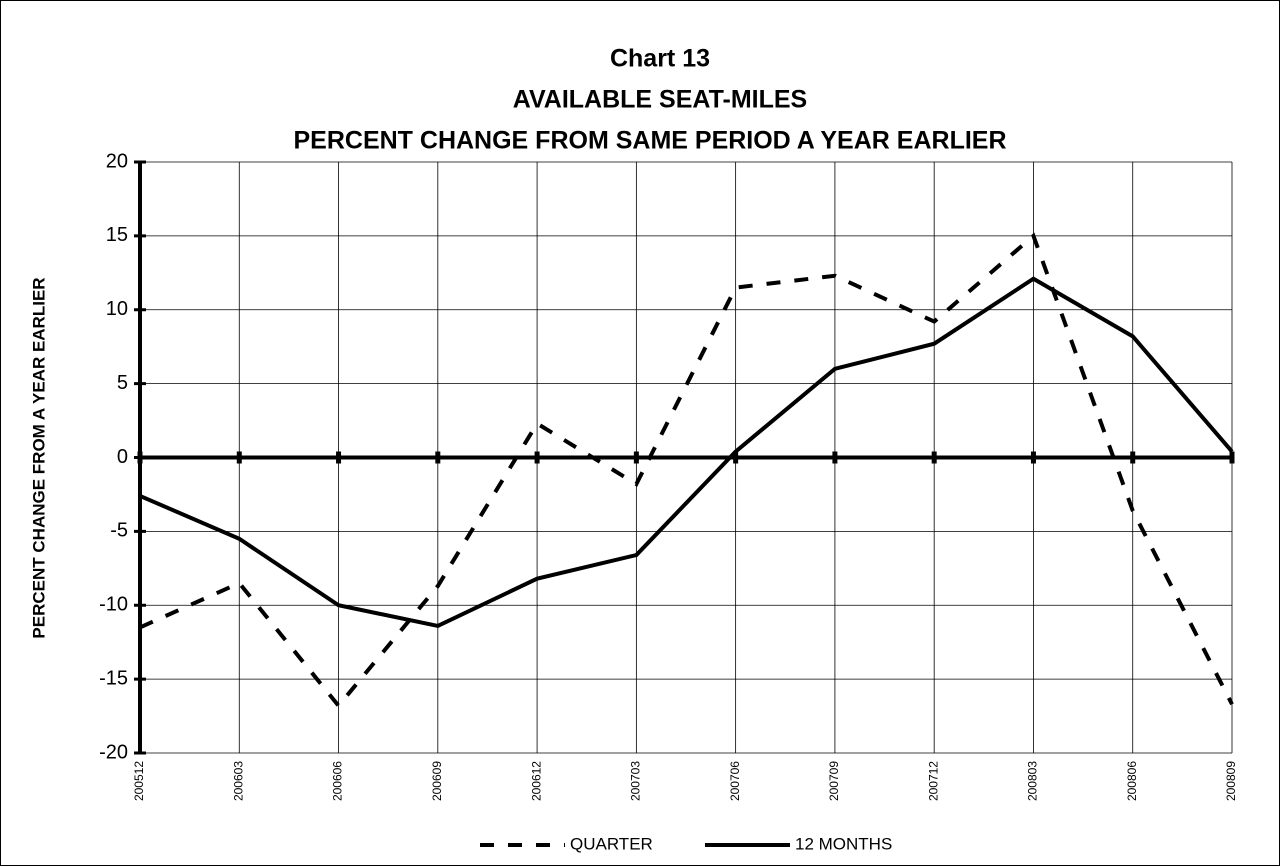  Describe the element at coordinates (660, 100) in the screenshot. I see `chart-subtitle: AVAILABLE SEAT-MILES` at that location.